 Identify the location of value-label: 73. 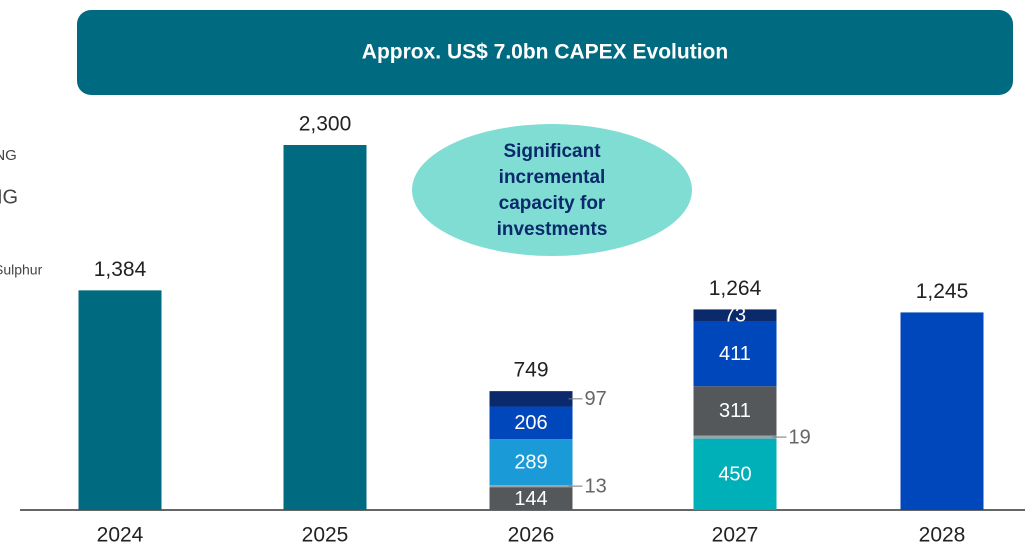
(735, 315).